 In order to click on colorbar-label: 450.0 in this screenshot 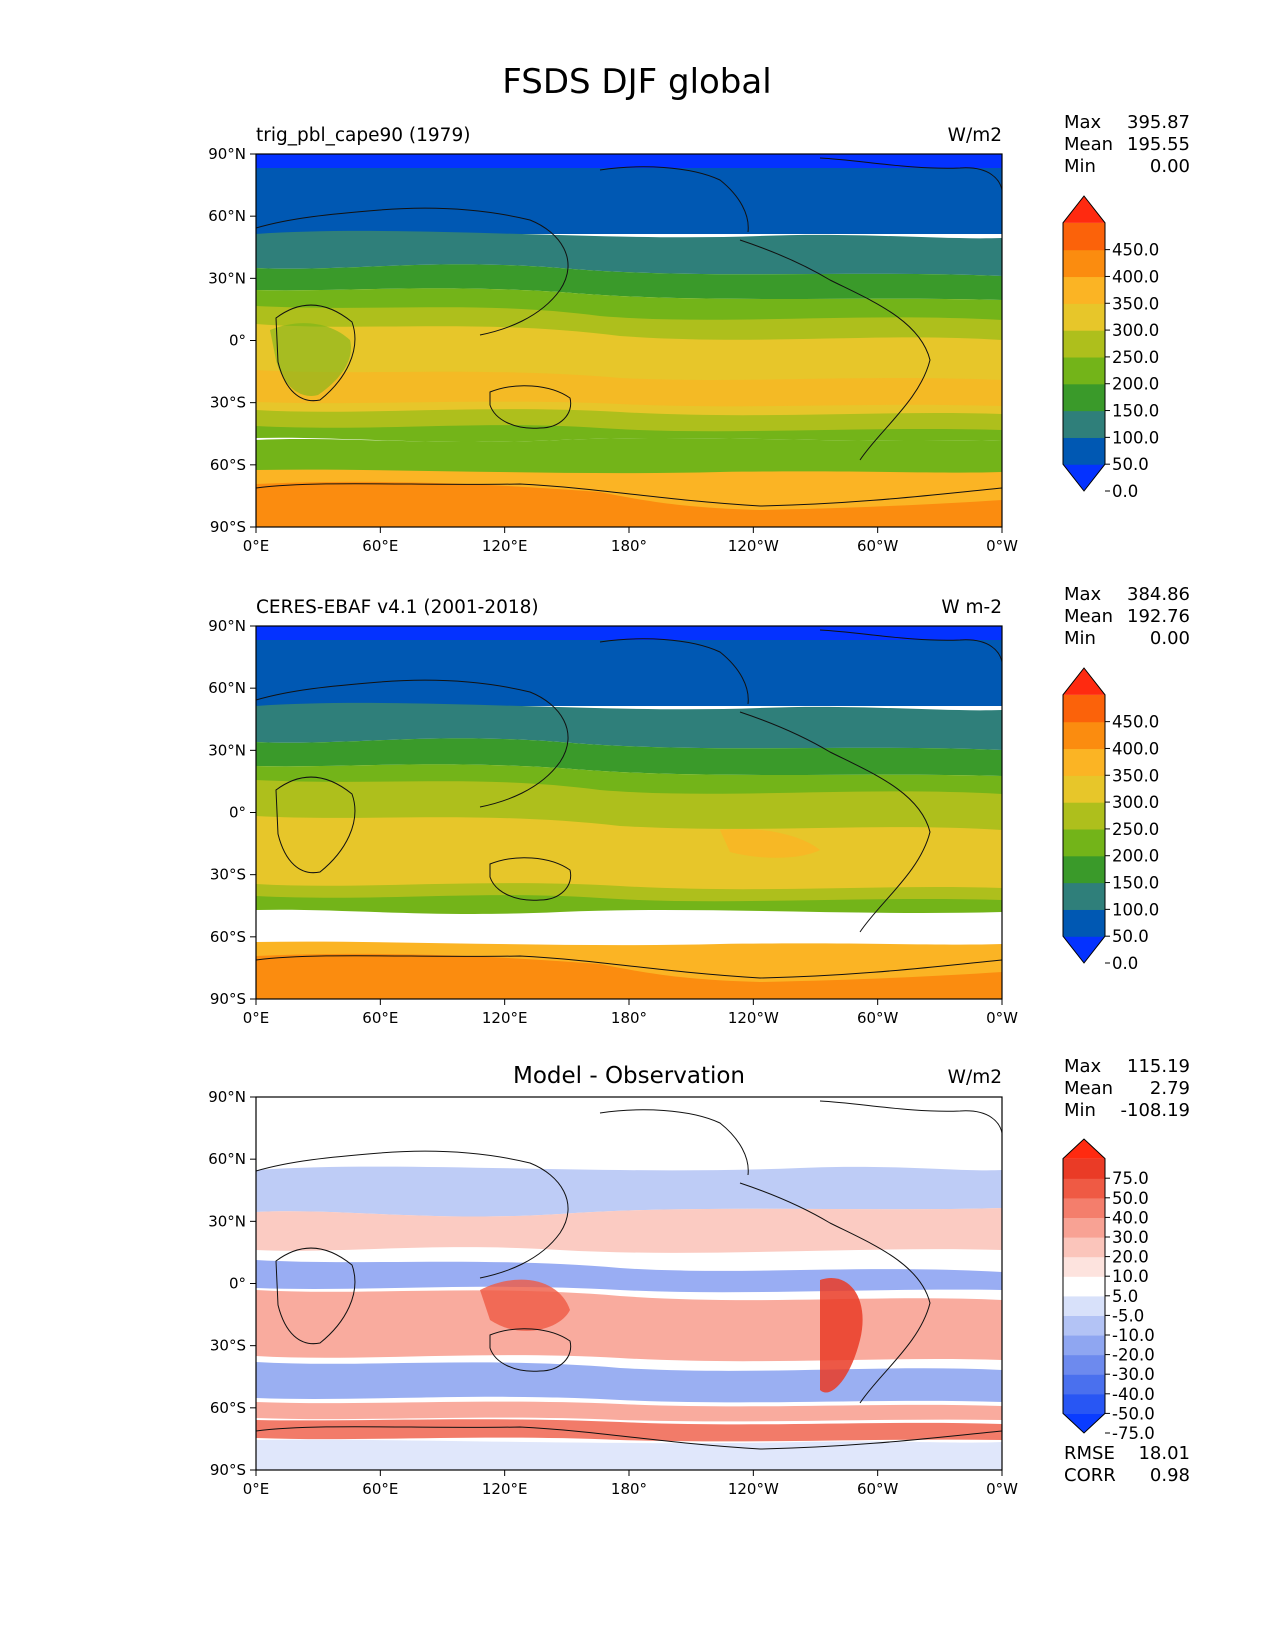, I will do `click(1135, 722)`.